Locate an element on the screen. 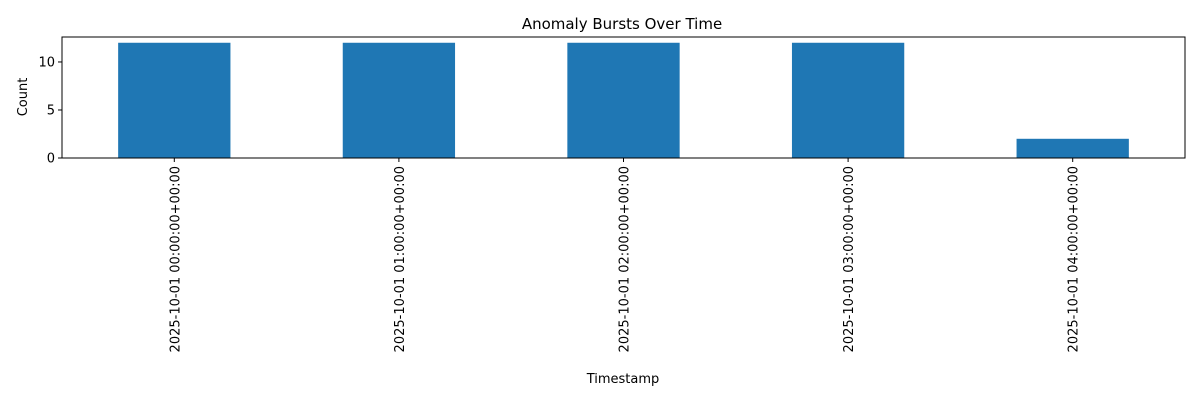  y-tick-label: 10 is located at coordinates (46, 62).